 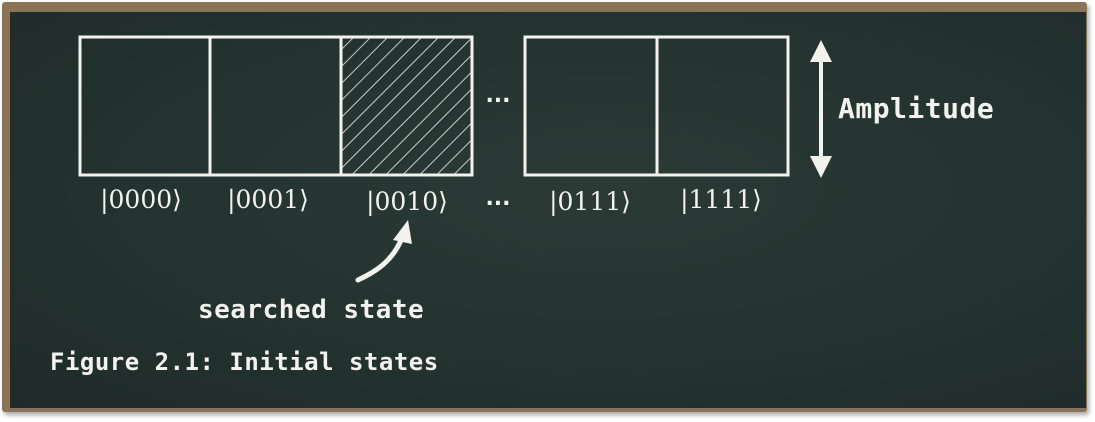 What do you see at coordinates (244, 362) in the screenshot?
I see `figure-caption: Figure 2.1: Initial states` at bounding box center [244, 362].